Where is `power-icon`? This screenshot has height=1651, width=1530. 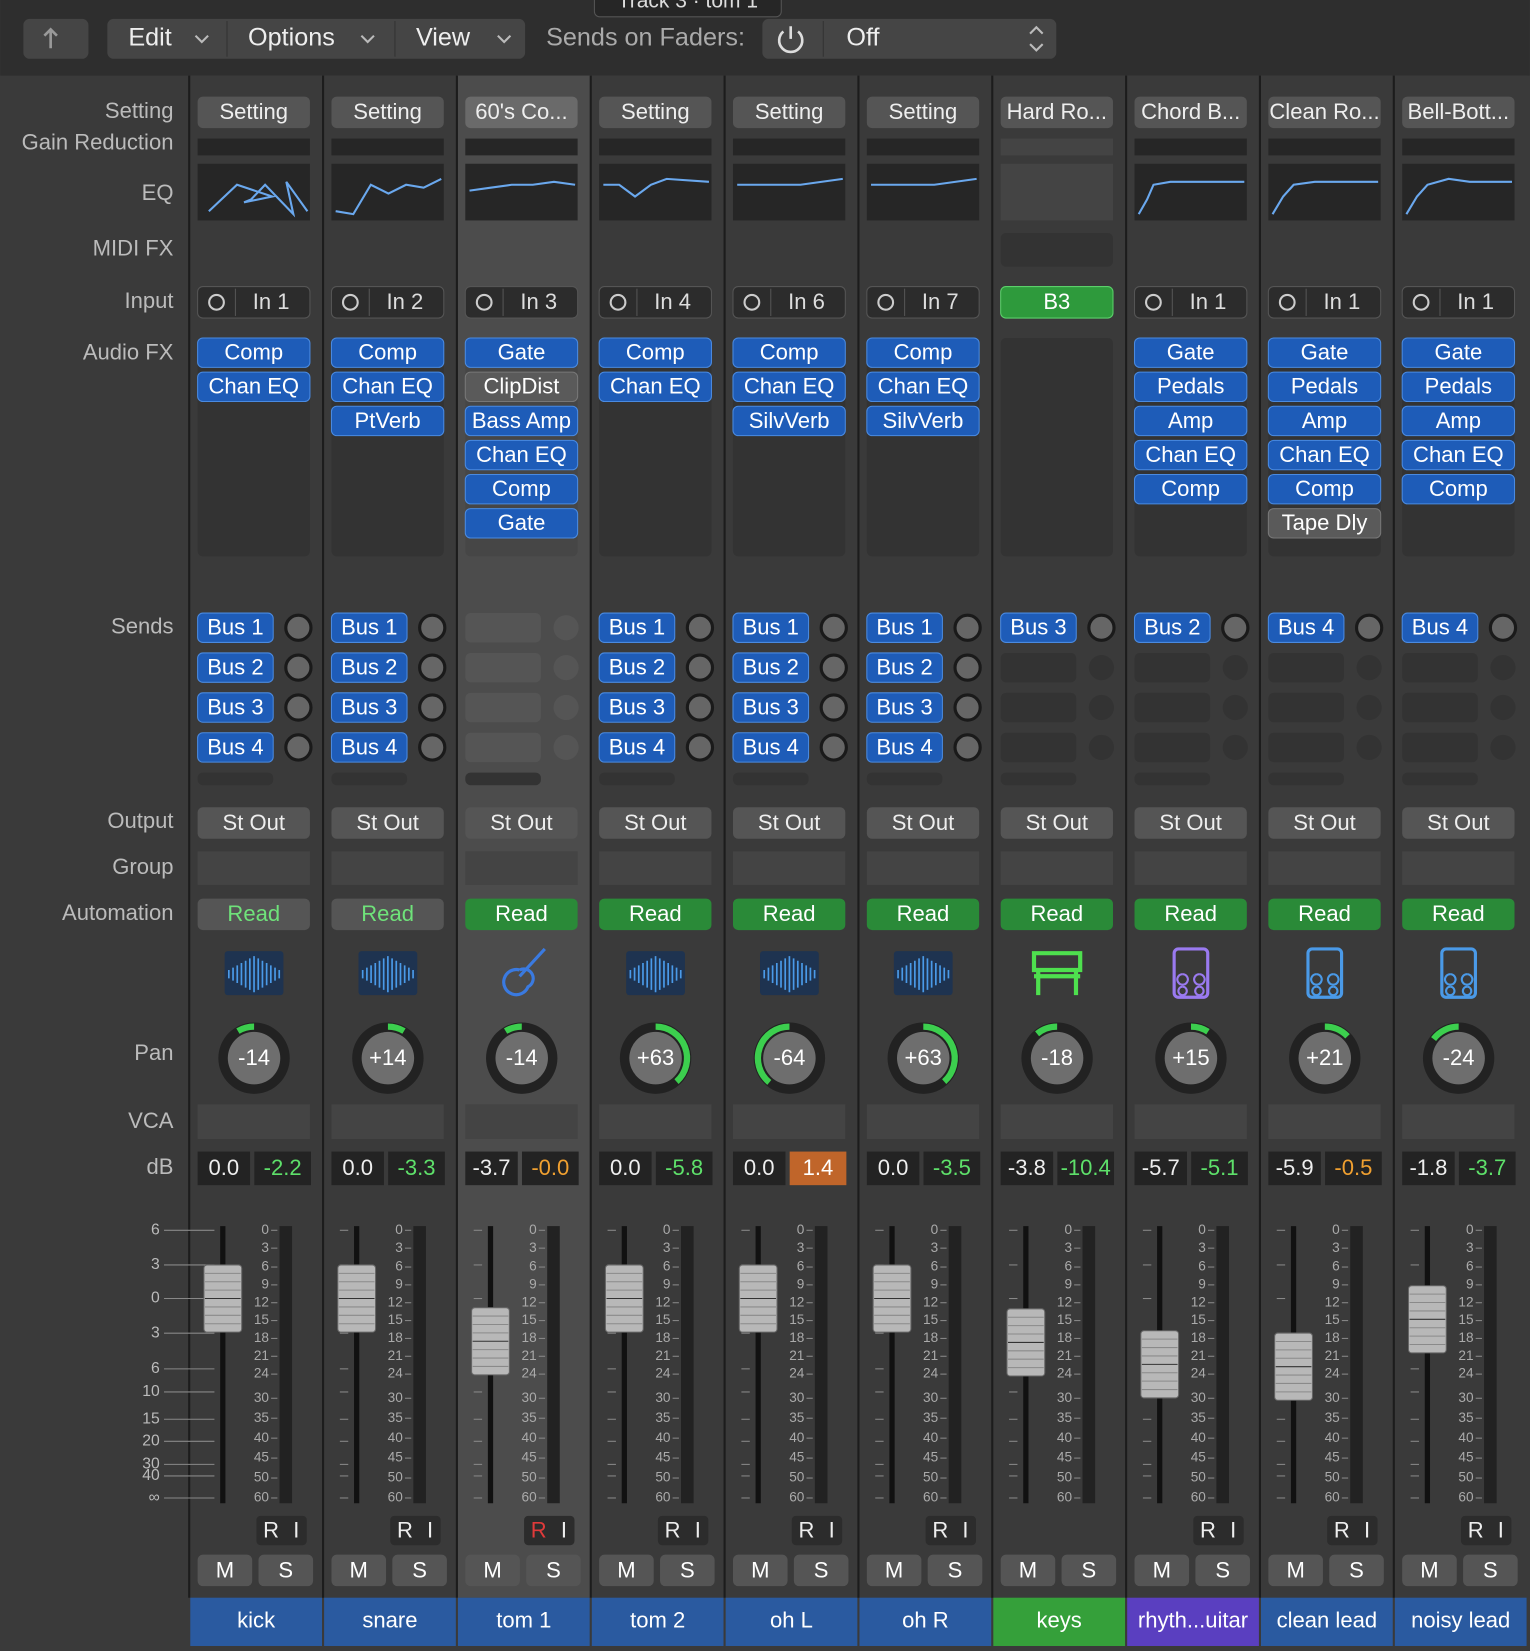
power-icon is located at coordinates (790, 40).